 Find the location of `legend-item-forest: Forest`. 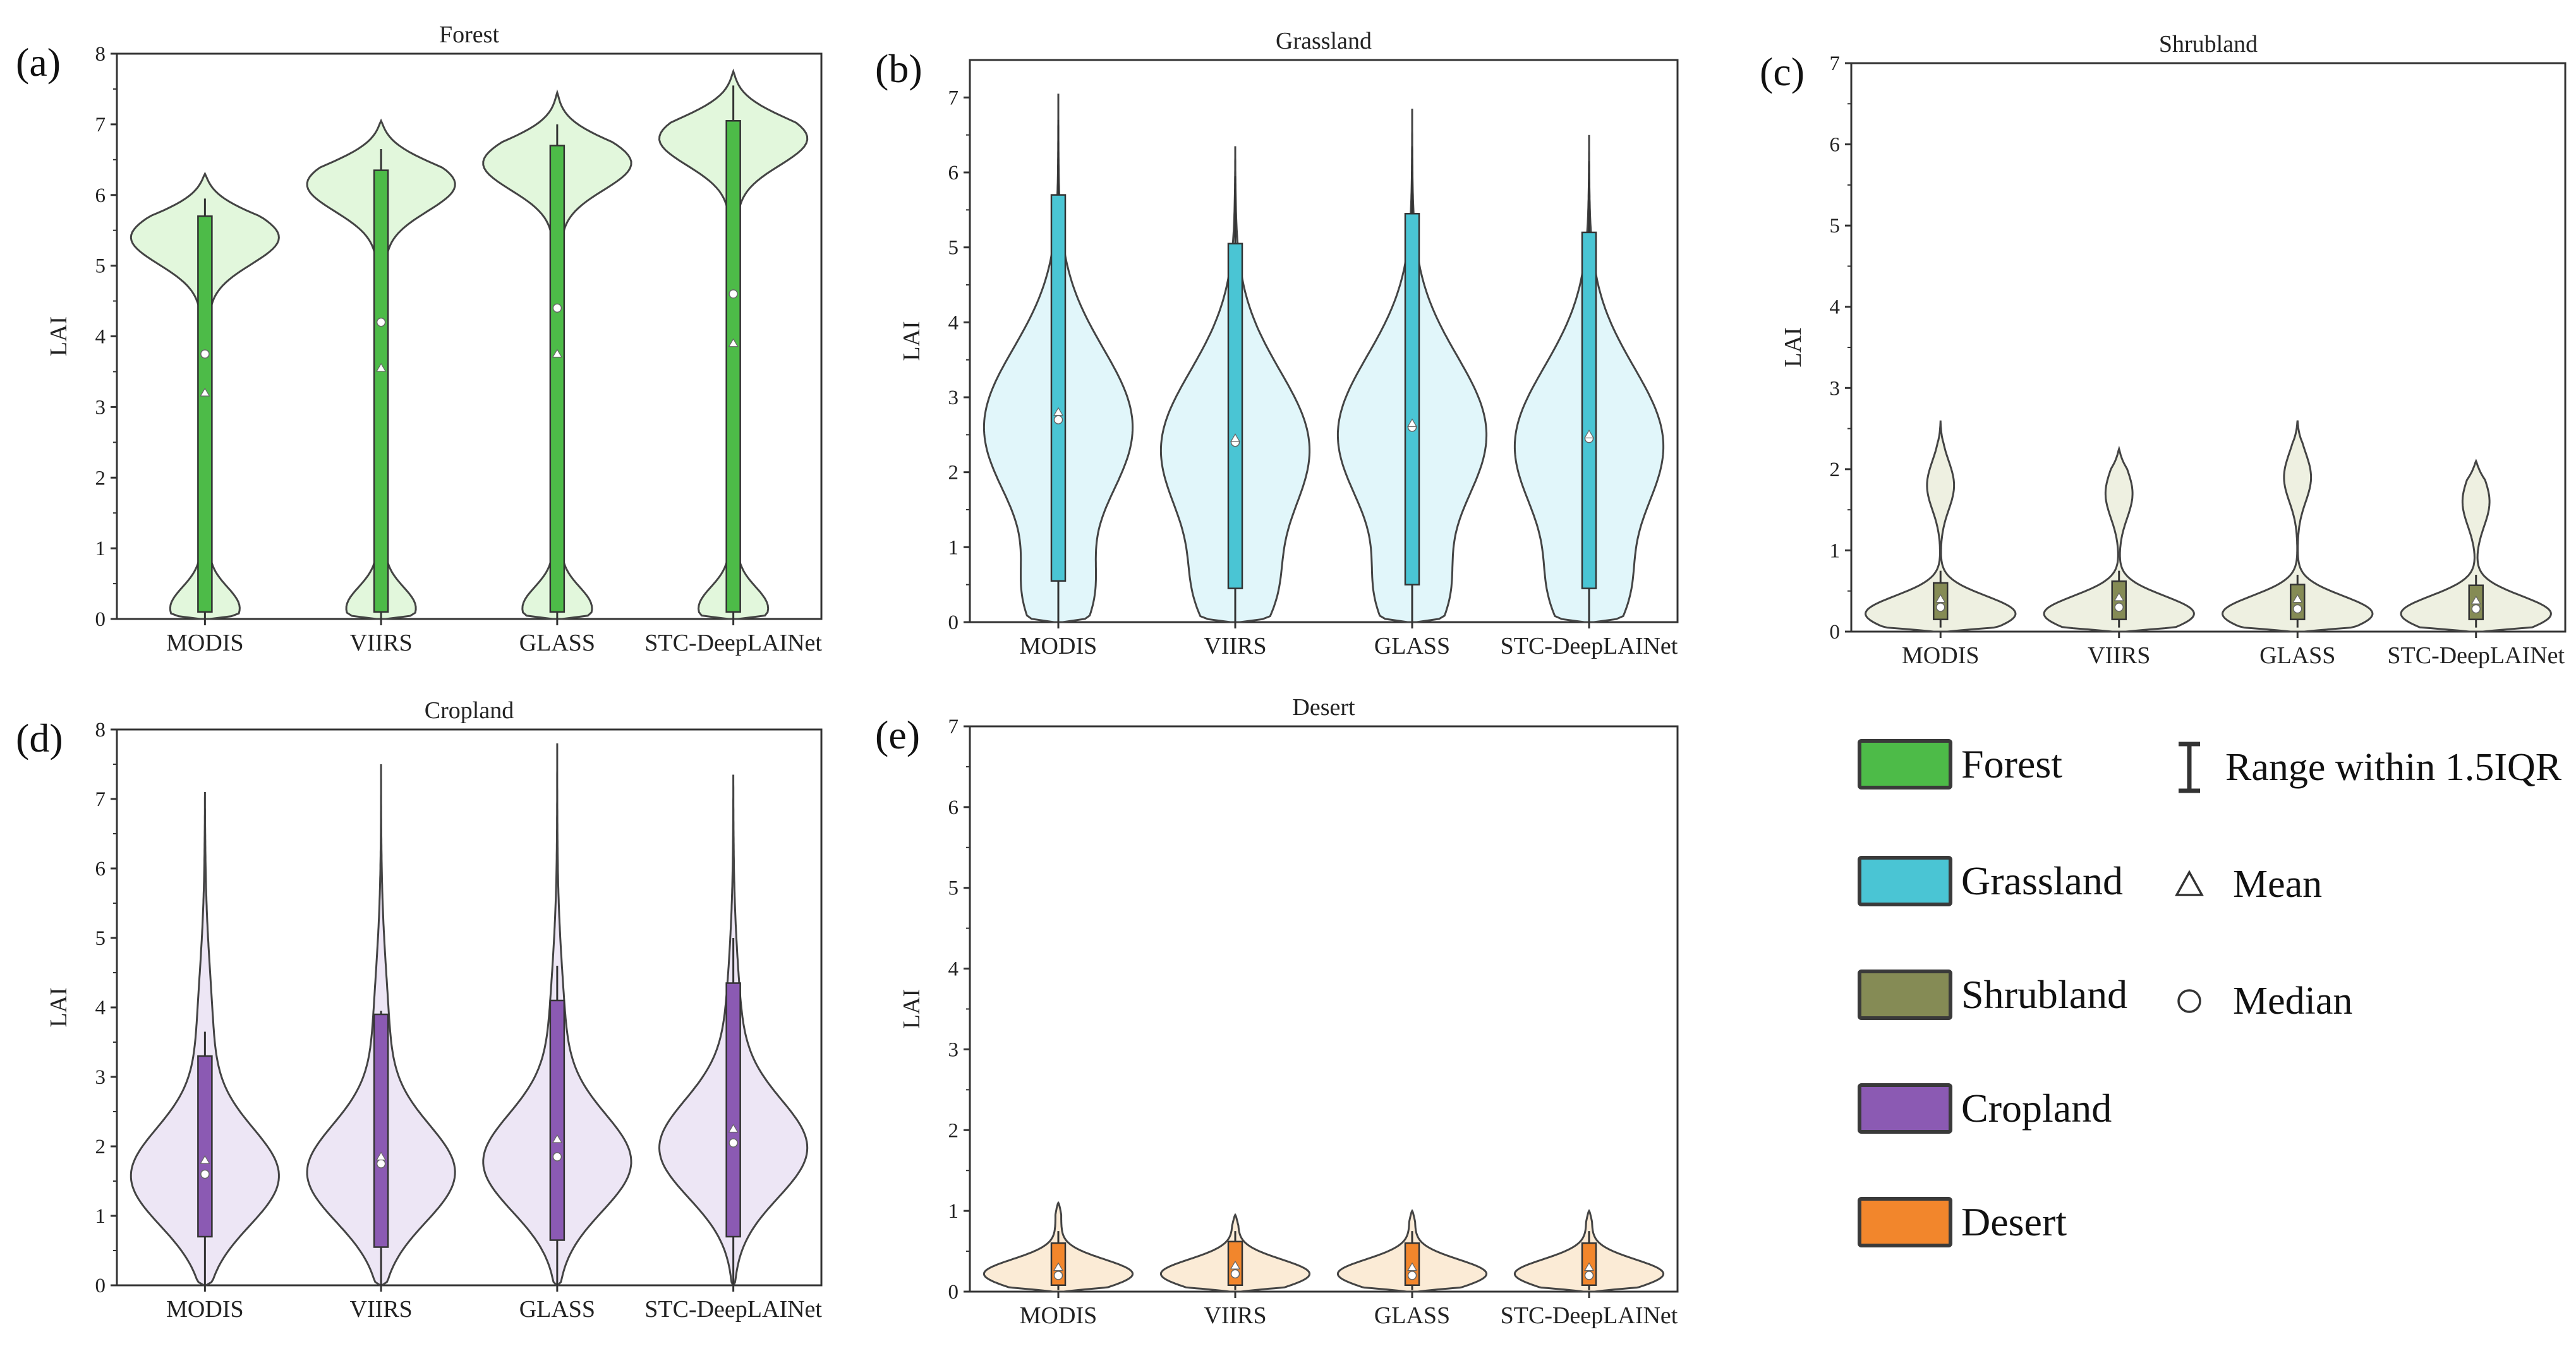

legend-item-forest: Forest is located at coordinates (1960, 764).